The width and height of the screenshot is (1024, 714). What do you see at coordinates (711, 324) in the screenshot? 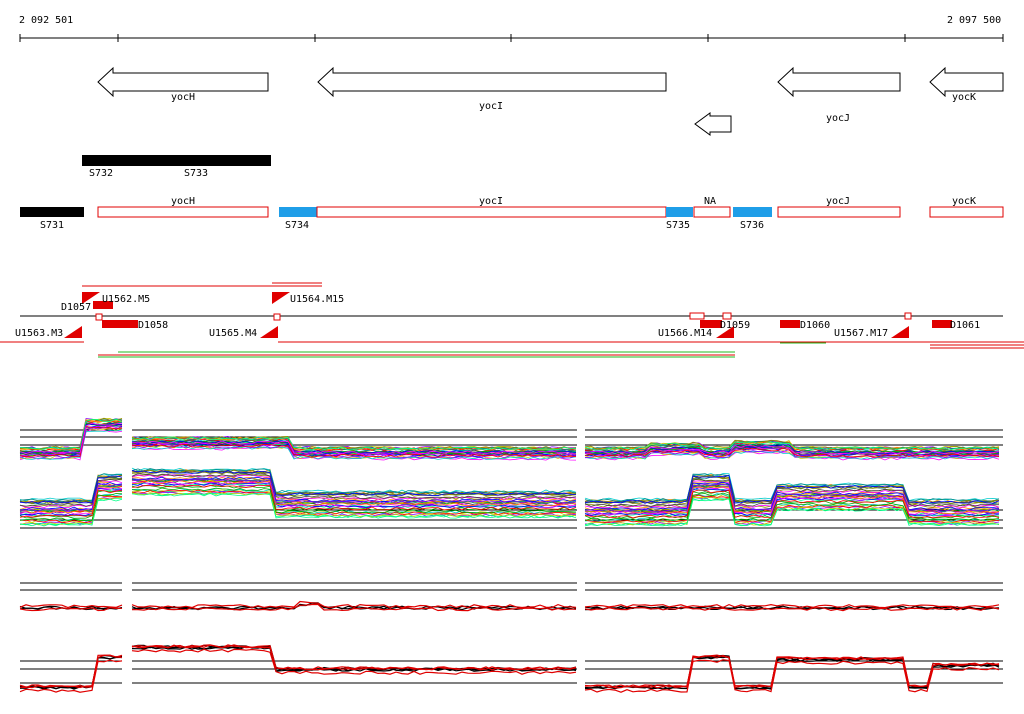
I see `feature-box-D1059` at bounding box center [711, 324].